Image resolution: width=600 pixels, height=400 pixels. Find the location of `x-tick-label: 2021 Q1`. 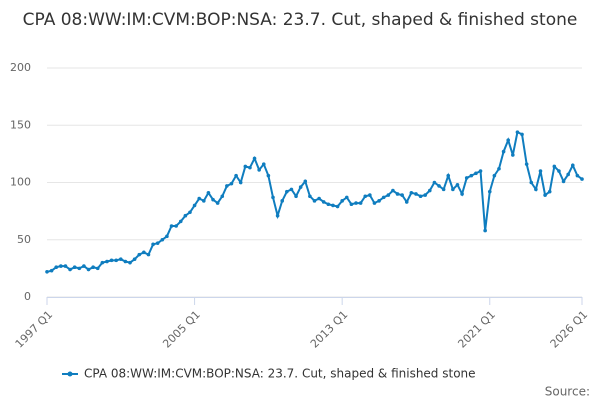

x-tick-label: 2021 Q1 is located at coordinates (476, 329).